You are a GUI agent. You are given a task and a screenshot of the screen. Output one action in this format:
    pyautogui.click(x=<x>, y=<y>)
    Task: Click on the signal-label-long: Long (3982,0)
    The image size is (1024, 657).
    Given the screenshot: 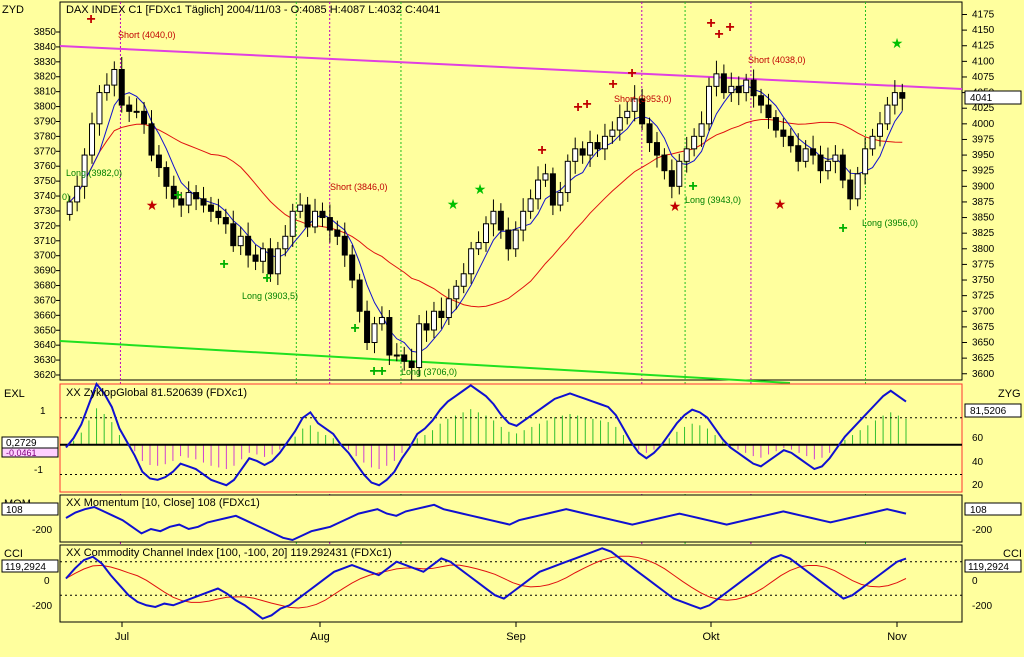 What is the action you would take?
    pyautogui.click(x=94, y=173)
    